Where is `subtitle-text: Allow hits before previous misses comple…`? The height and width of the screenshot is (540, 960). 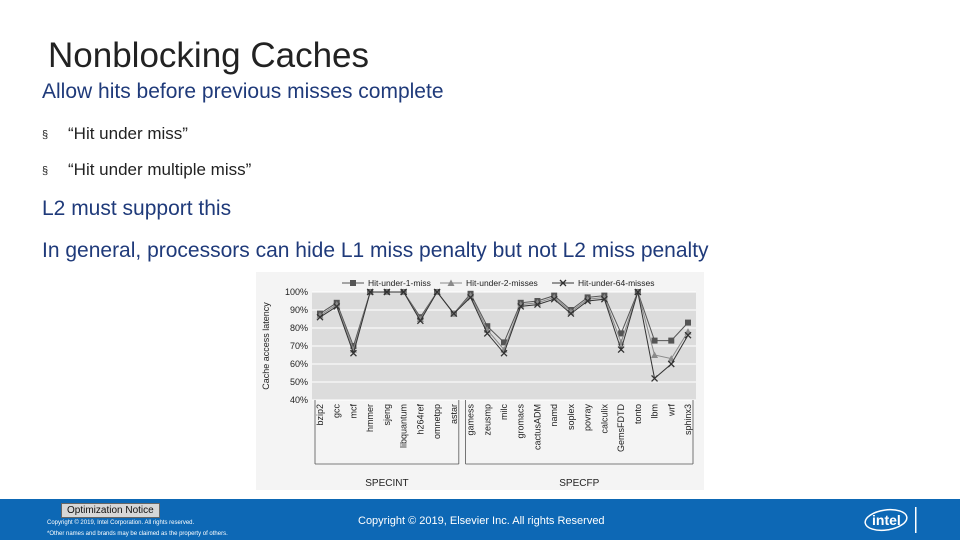
subtitle-text: Allow hits before previous misses comple… is located at coordinates (243, 91).